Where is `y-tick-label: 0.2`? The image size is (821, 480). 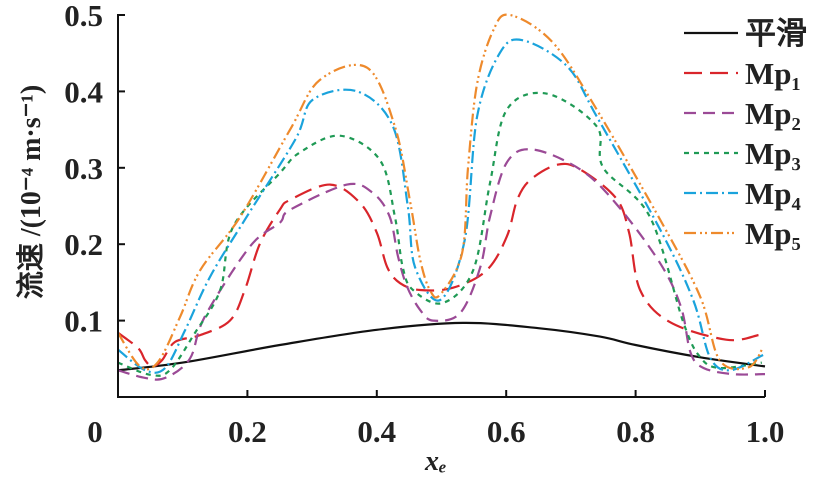 y-tick-label: 0.2 is located at coordinates (83, 244).